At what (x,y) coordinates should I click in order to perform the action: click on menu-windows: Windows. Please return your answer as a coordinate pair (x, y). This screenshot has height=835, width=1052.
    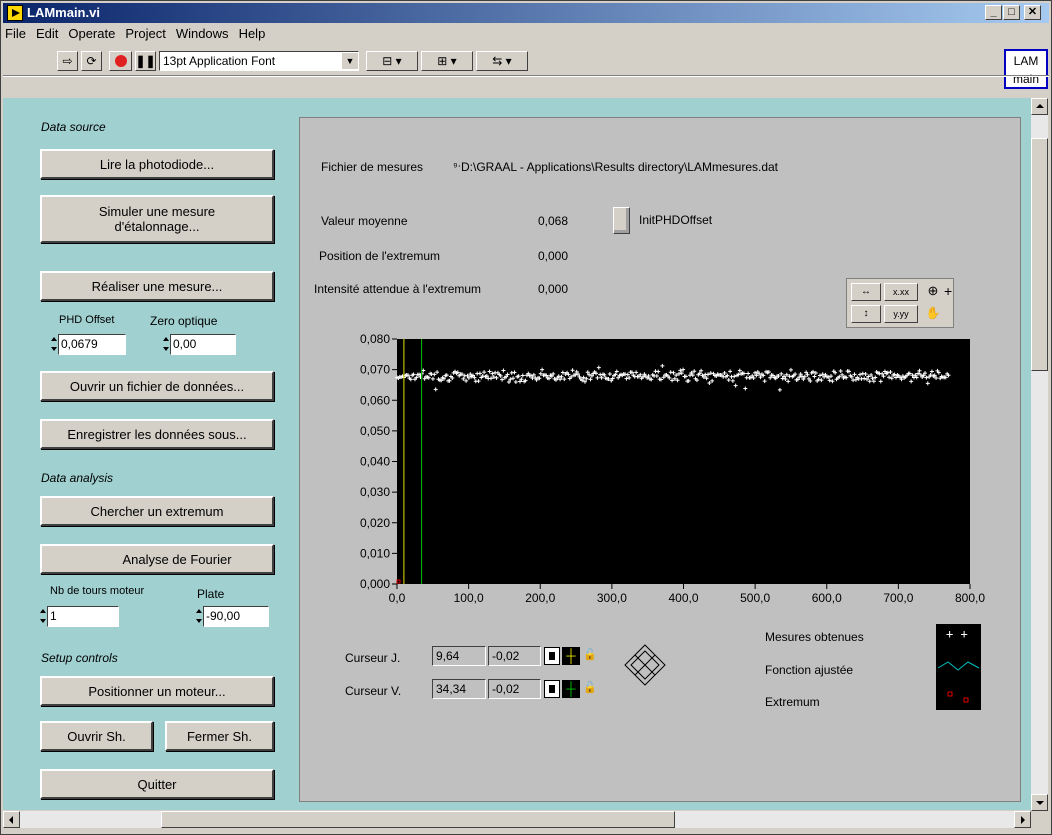
    Looking at the image, I should click on (202, 33).